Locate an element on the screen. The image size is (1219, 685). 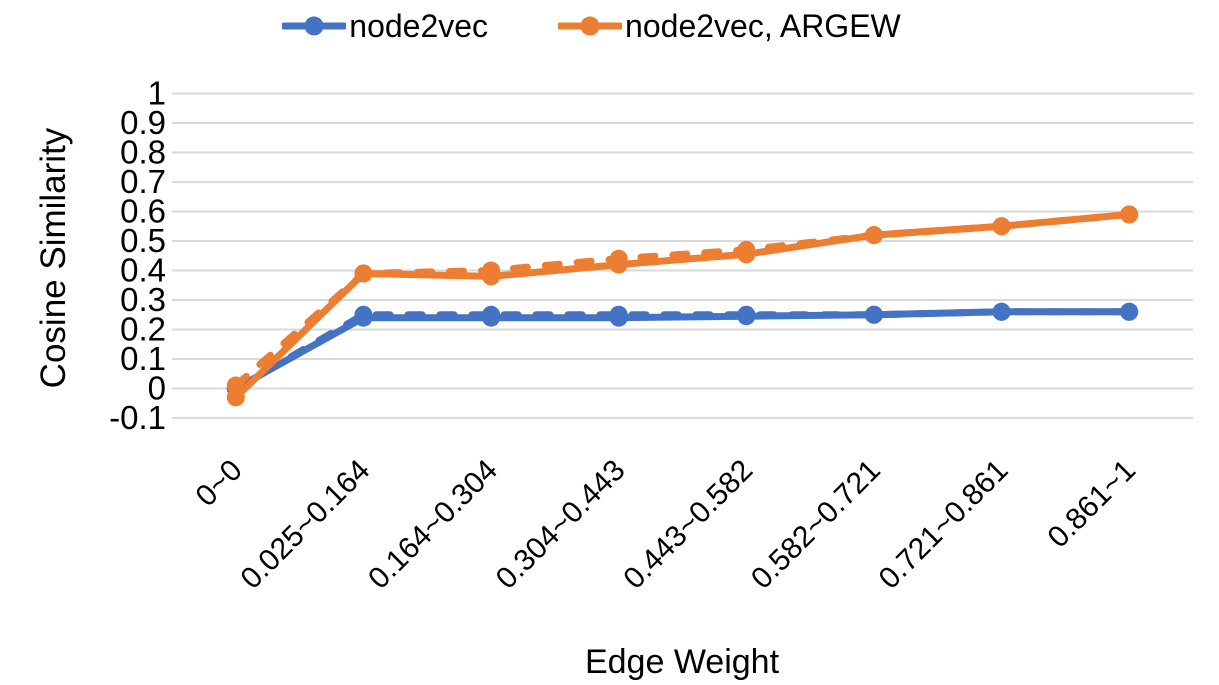
y-tick-label: -0.1 is located at coordinates (137, 417).